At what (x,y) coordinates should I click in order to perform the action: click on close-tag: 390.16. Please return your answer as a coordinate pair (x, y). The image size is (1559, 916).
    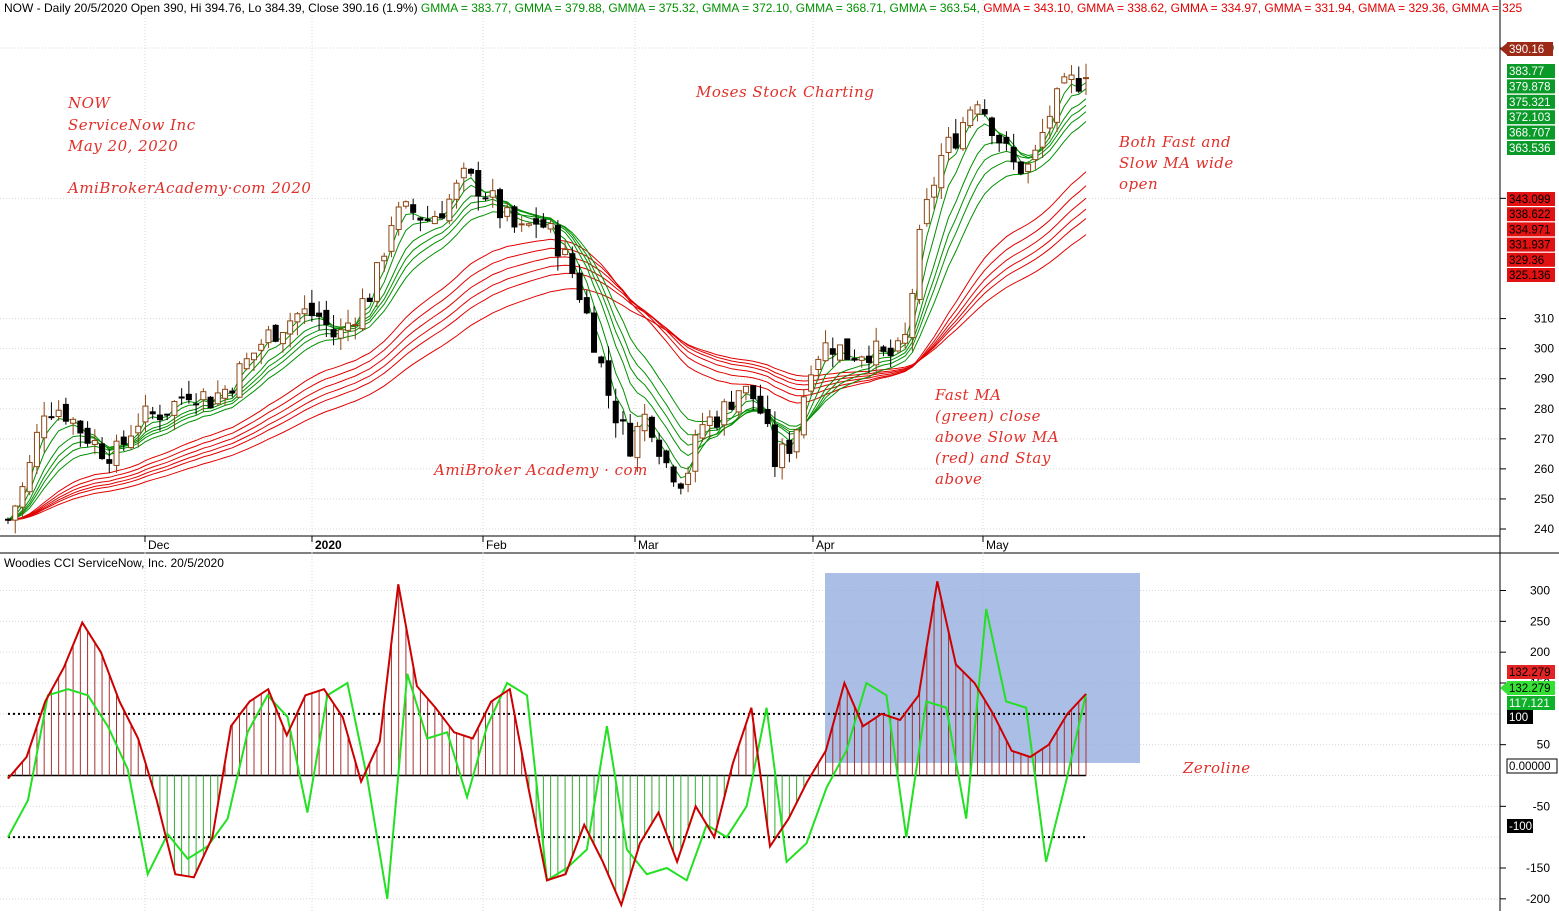
    Looking at the image, I should click on (1526, 49).